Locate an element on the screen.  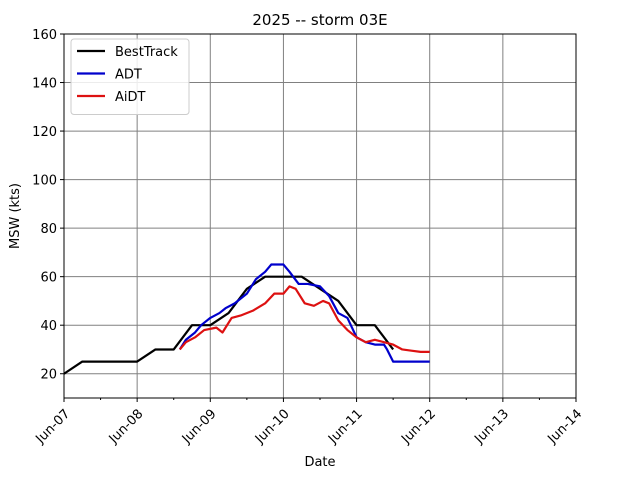
y-tick-label: 20 is located at coordinates (48, 375).